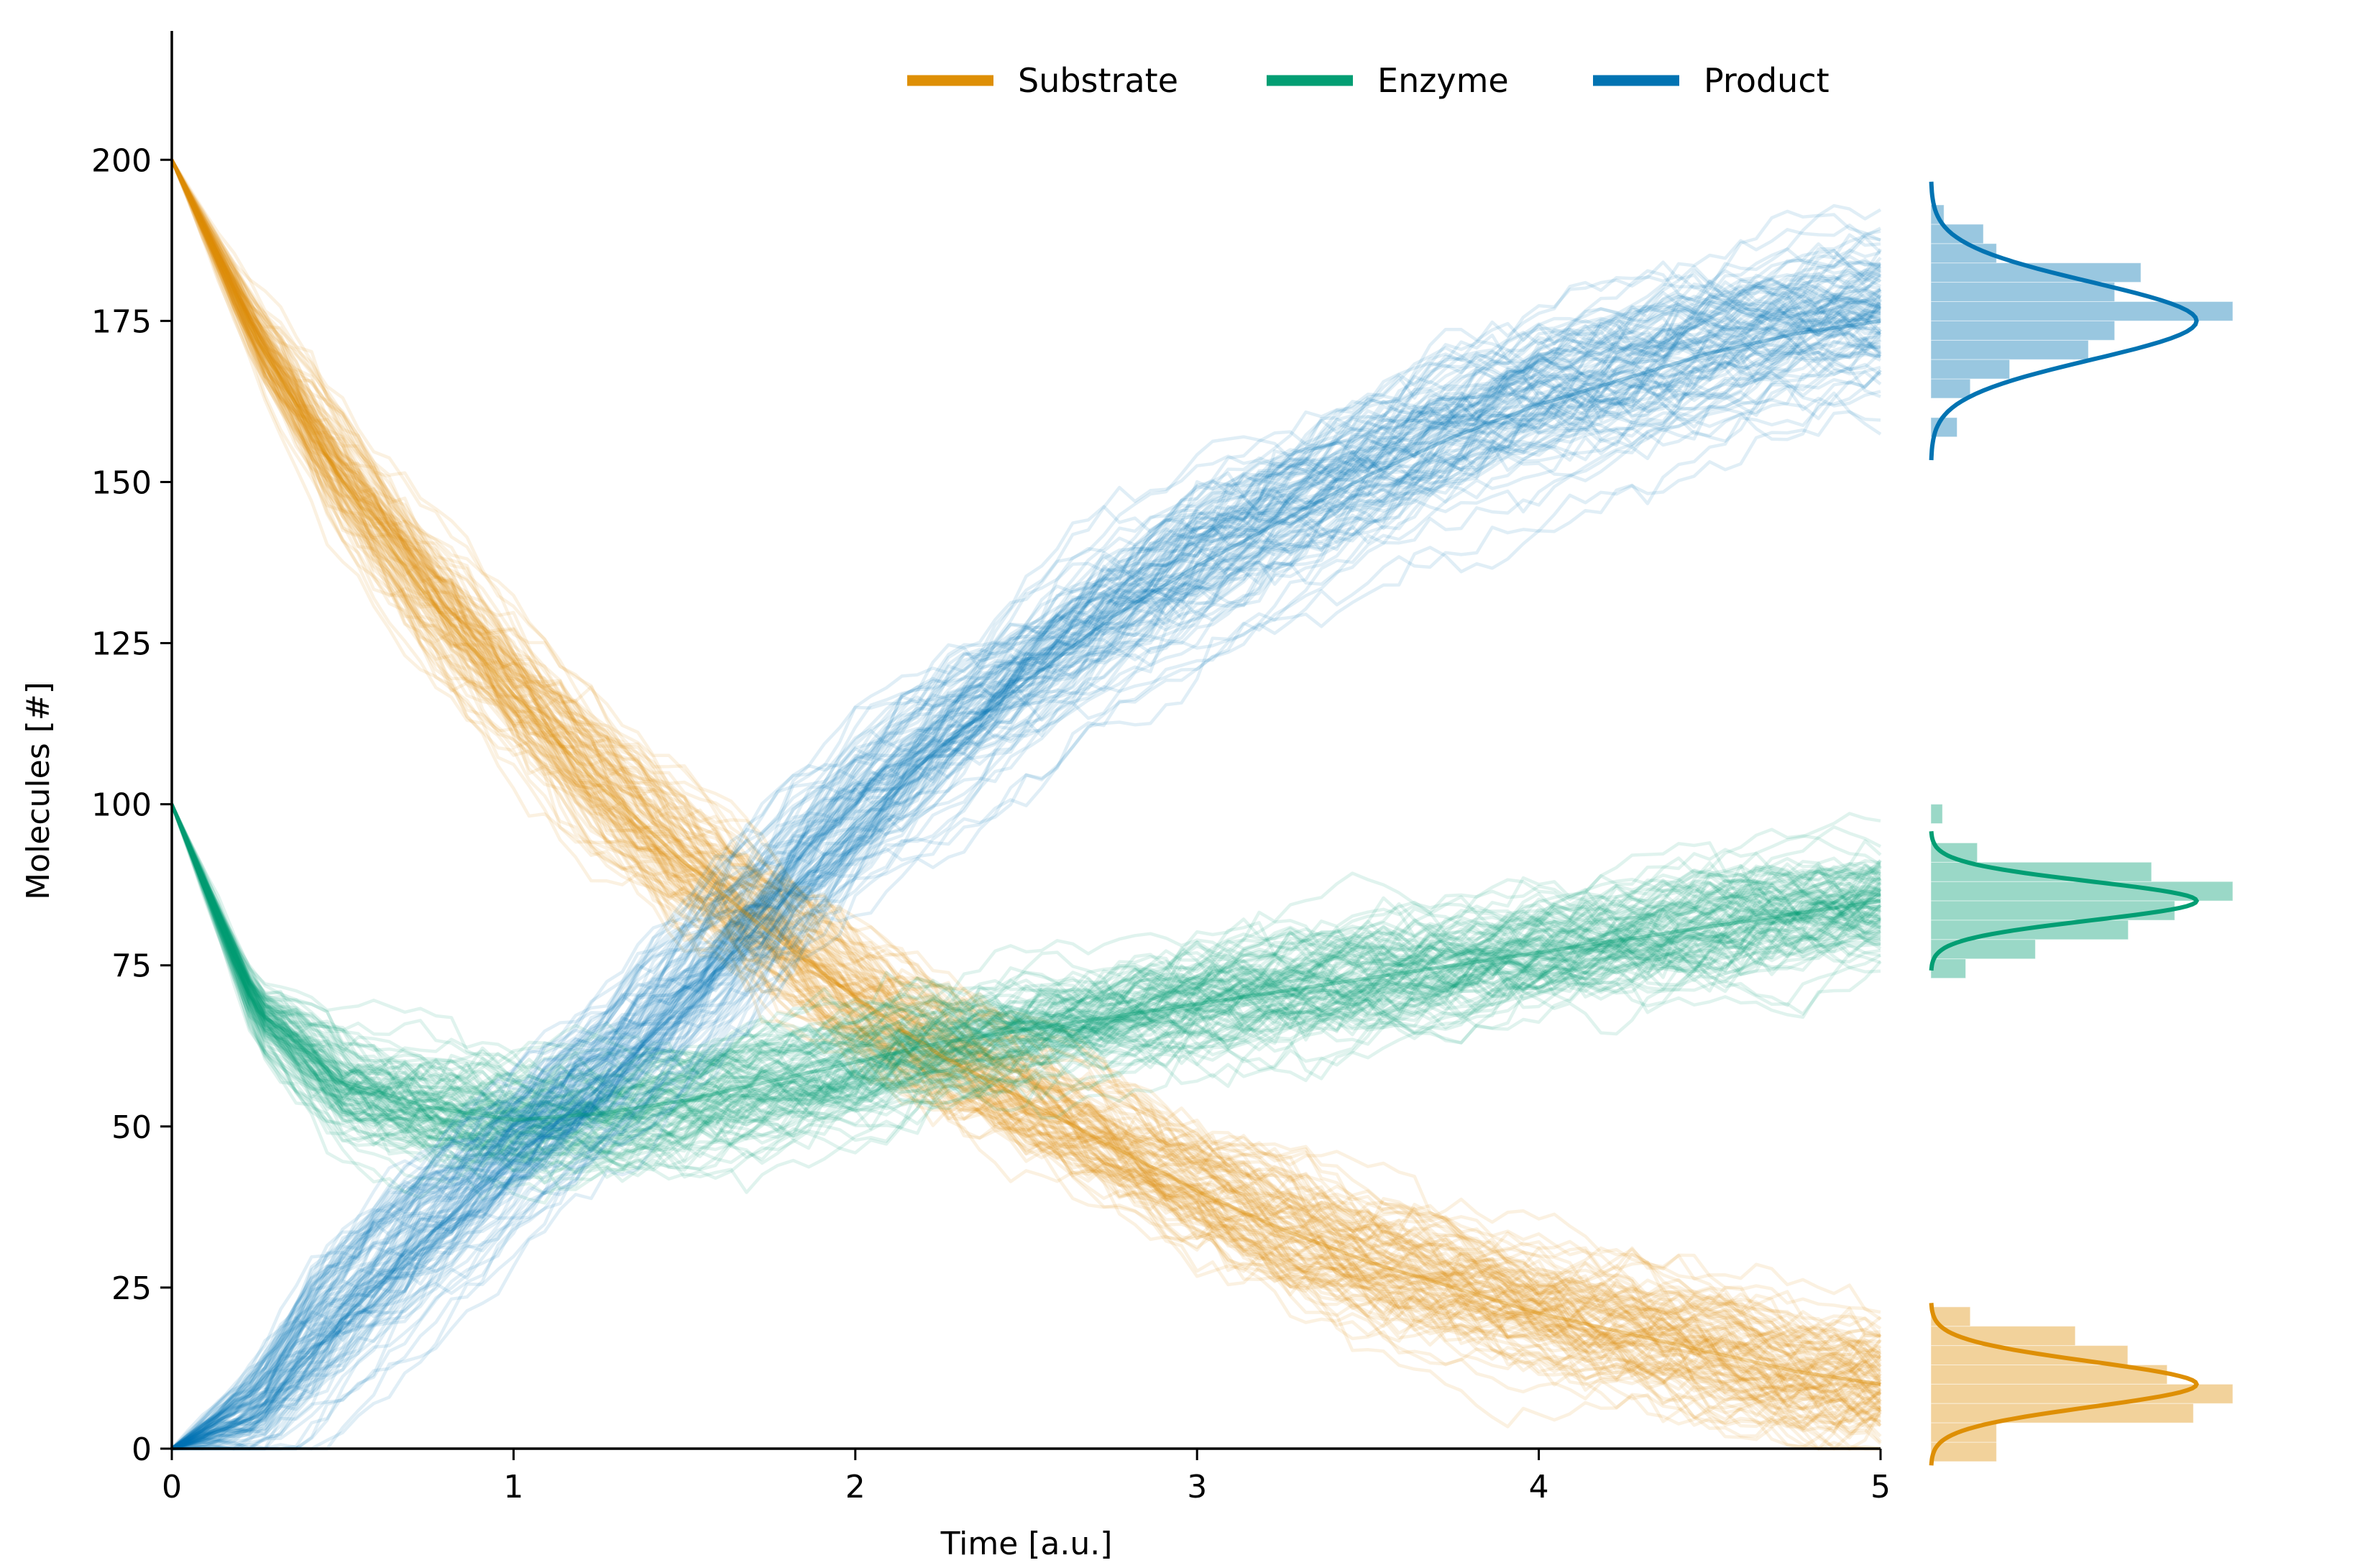  Describe the element at coordinates (1443, 80) in the screenshot. I see `legend-label-enzyme: Enzyme` at that location.